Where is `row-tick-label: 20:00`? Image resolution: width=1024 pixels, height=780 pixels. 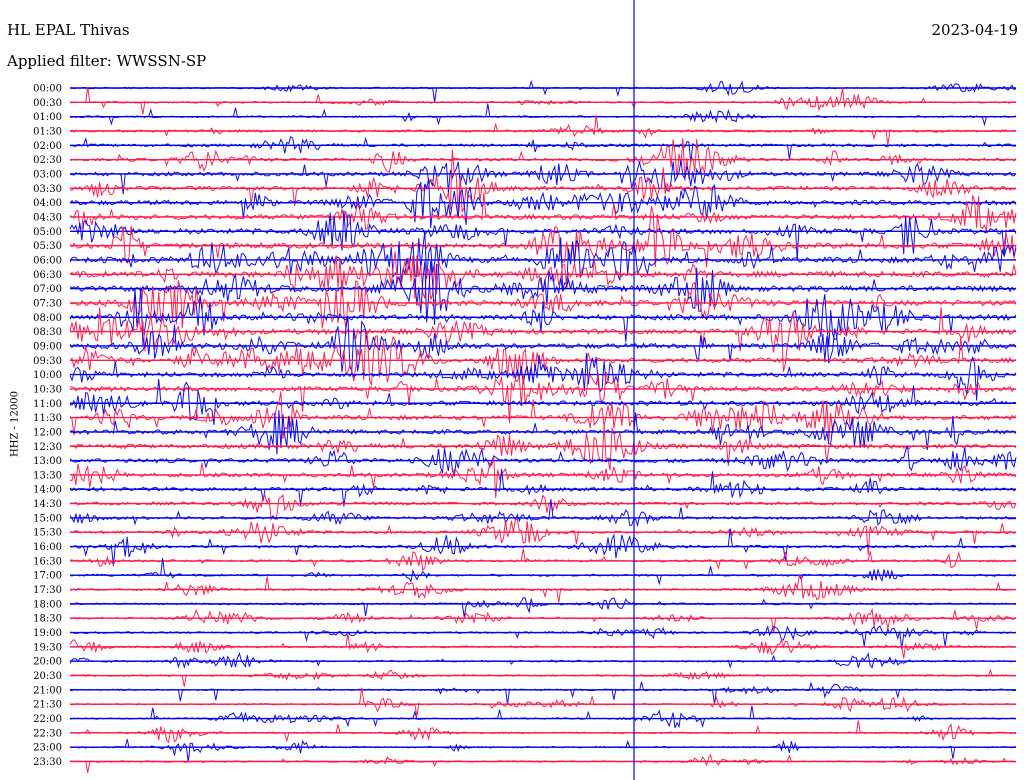
row-tick-label: 20:00 is located at coordinates (47, 662).